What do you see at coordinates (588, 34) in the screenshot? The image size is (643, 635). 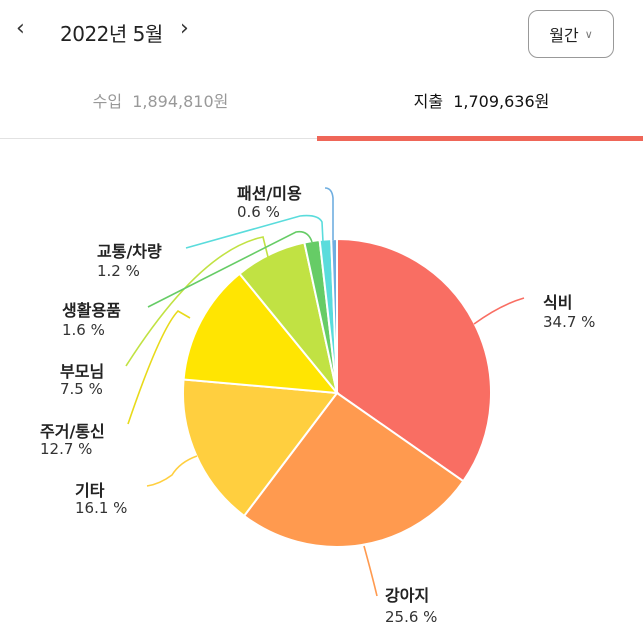 I see `chevron-down-icon: ∨` at bounding box center [588, 34].